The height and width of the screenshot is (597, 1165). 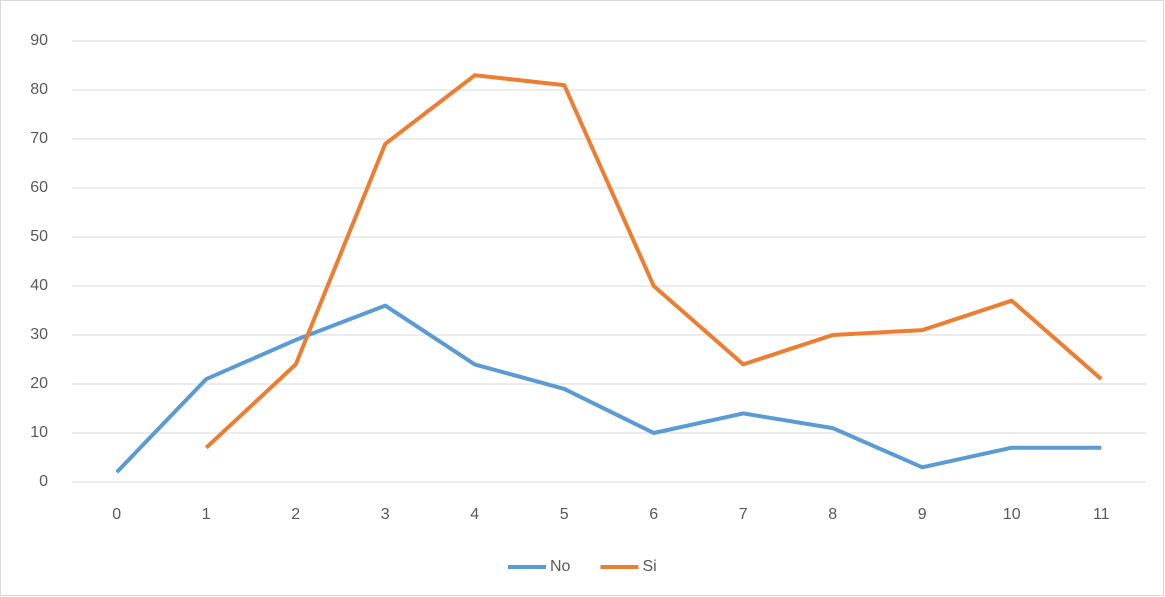 What do you see at coordinates (385, 514) in the screenshot?
I see `x-tick-label: 3` at bounding box center [385, 514].